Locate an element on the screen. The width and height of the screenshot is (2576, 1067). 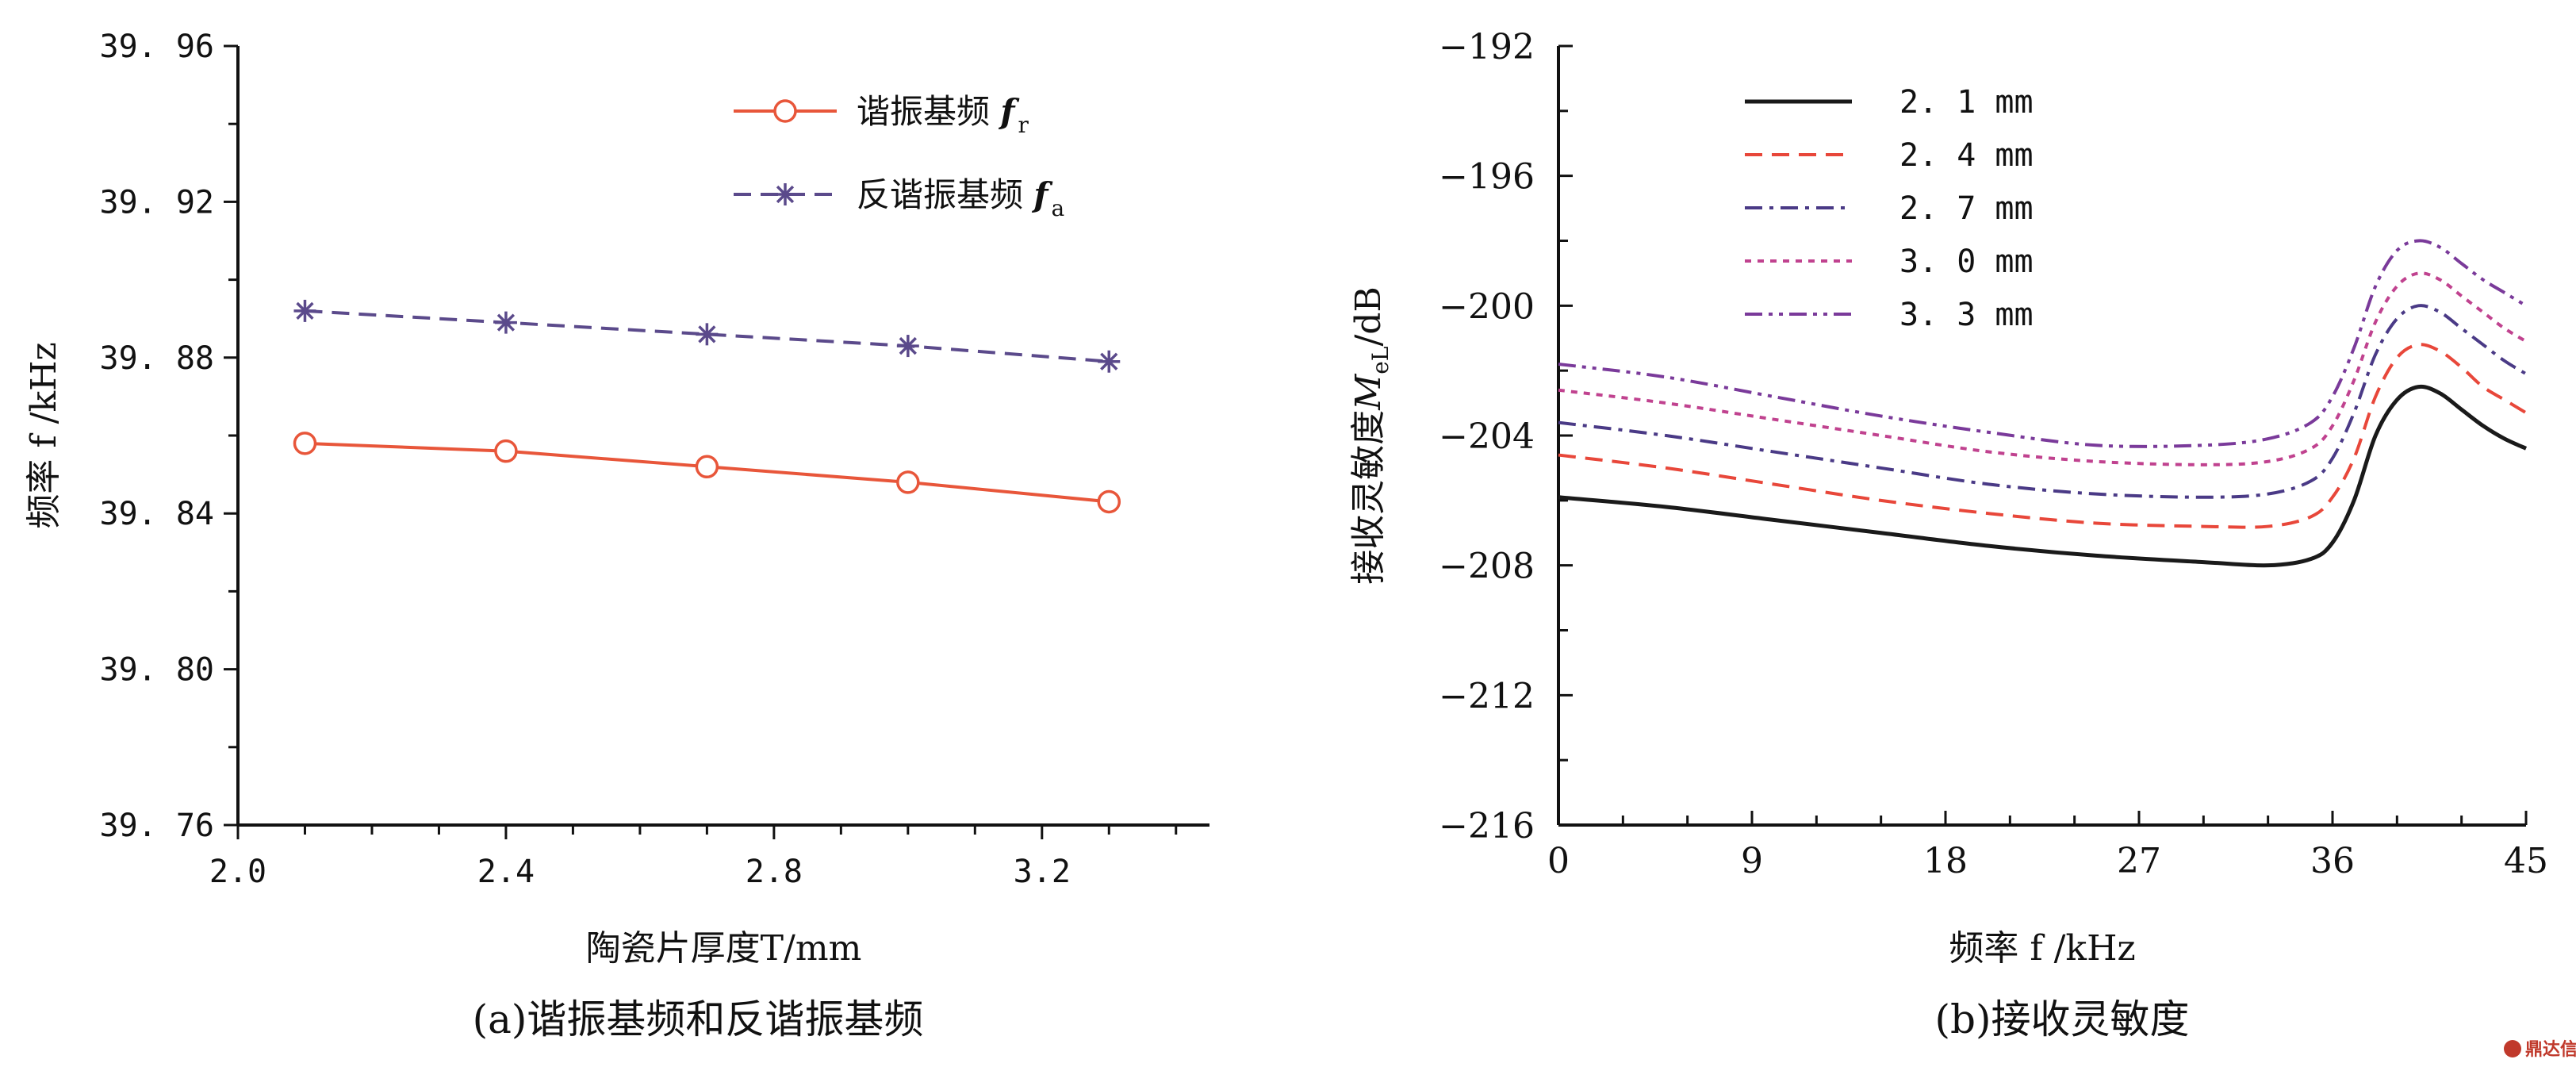
chart-a-legend-name: 谐振基频 is located at coordinates (929, 112).